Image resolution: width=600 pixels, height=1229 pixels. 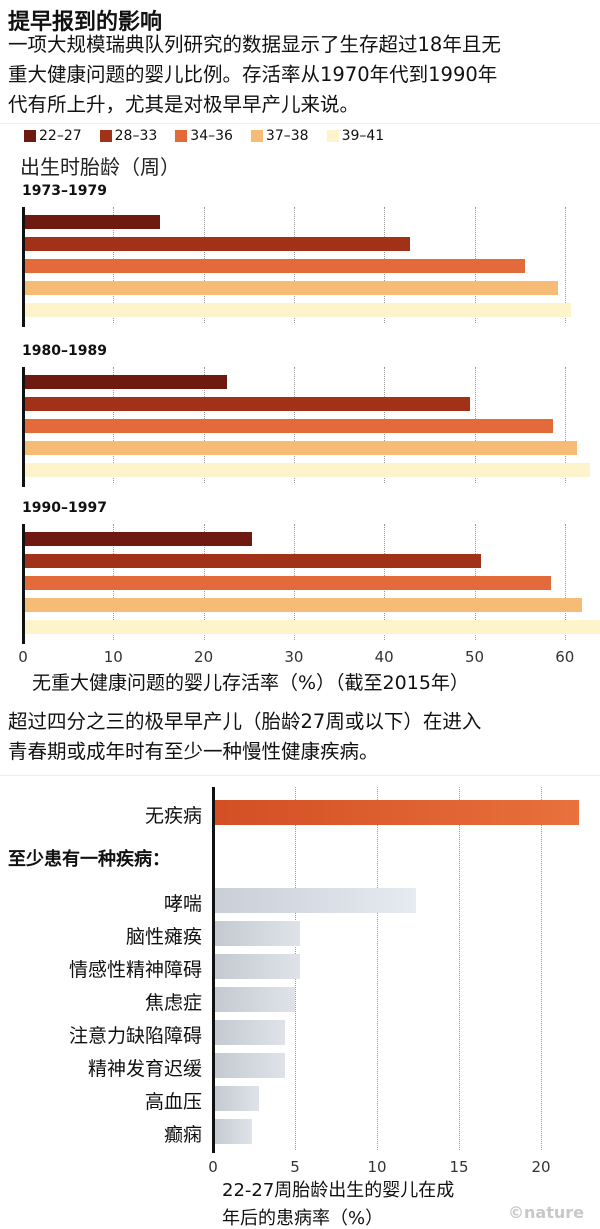 I want to click on legend-label: 34–36, so click(x=211, y=136).